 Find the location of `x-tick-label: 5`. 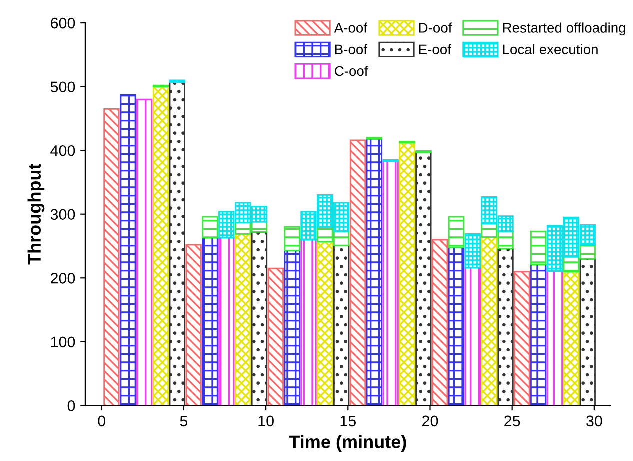

x-tick-label: 5 is located at coordinates (184, 421).